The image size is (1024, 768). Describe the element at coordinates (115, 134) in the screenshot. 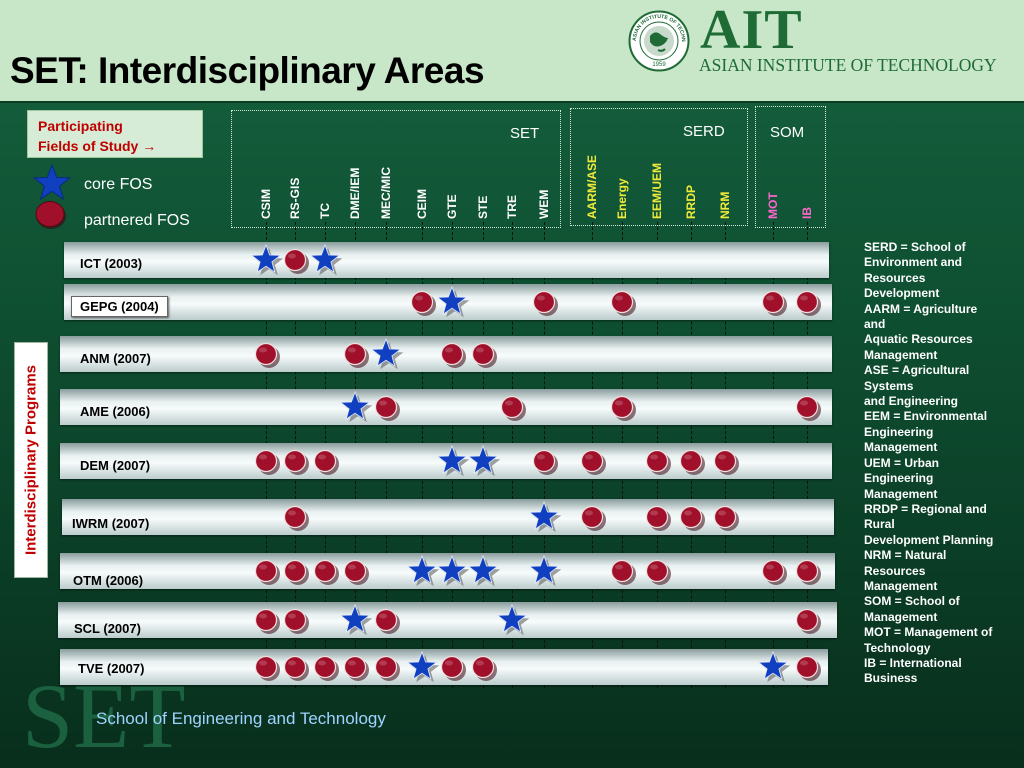

I see `participating-fos-box: Participating Fields of Study →` at that location.